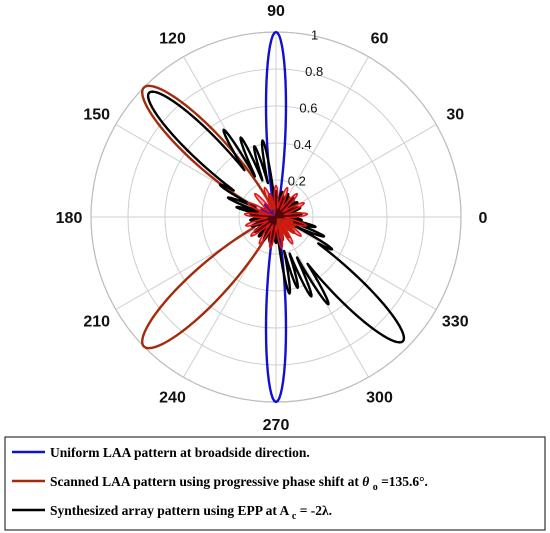  I want to click on legend-synth-text-before: Synthesized array pattern using EPP at A, so click(170, 510).